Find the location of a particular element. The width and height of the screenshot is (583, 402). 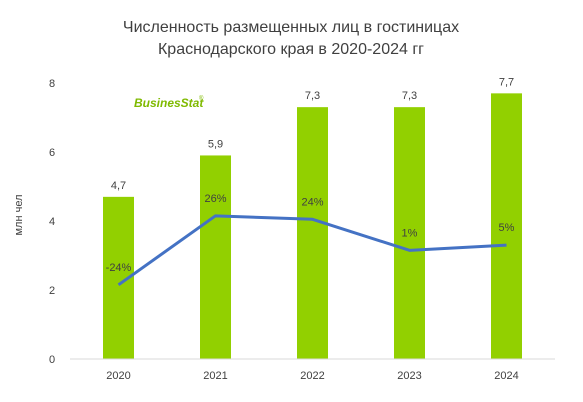

growth-labels: -24% 26% 24% 1% 5% is located at coordinates (310, 233).